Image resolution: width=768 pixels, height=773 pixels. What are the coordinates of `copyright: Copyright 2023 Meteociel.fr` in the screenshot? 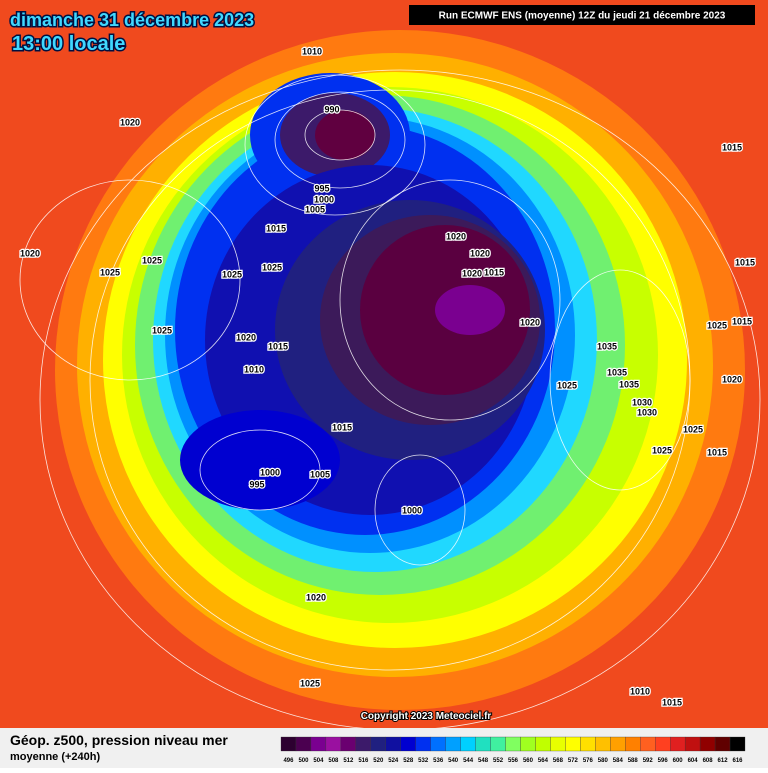 It's located at (426, 716).